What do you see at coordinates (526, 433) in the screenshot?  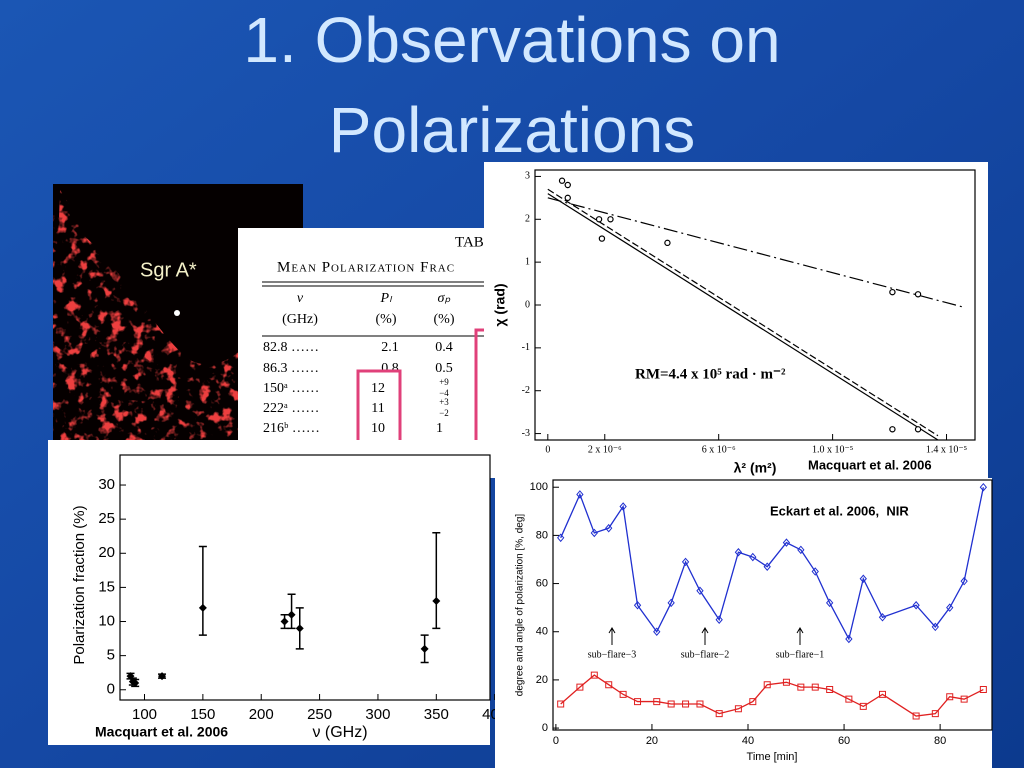 I see `y-tick-label: -3` at bounding box center [526, 433].